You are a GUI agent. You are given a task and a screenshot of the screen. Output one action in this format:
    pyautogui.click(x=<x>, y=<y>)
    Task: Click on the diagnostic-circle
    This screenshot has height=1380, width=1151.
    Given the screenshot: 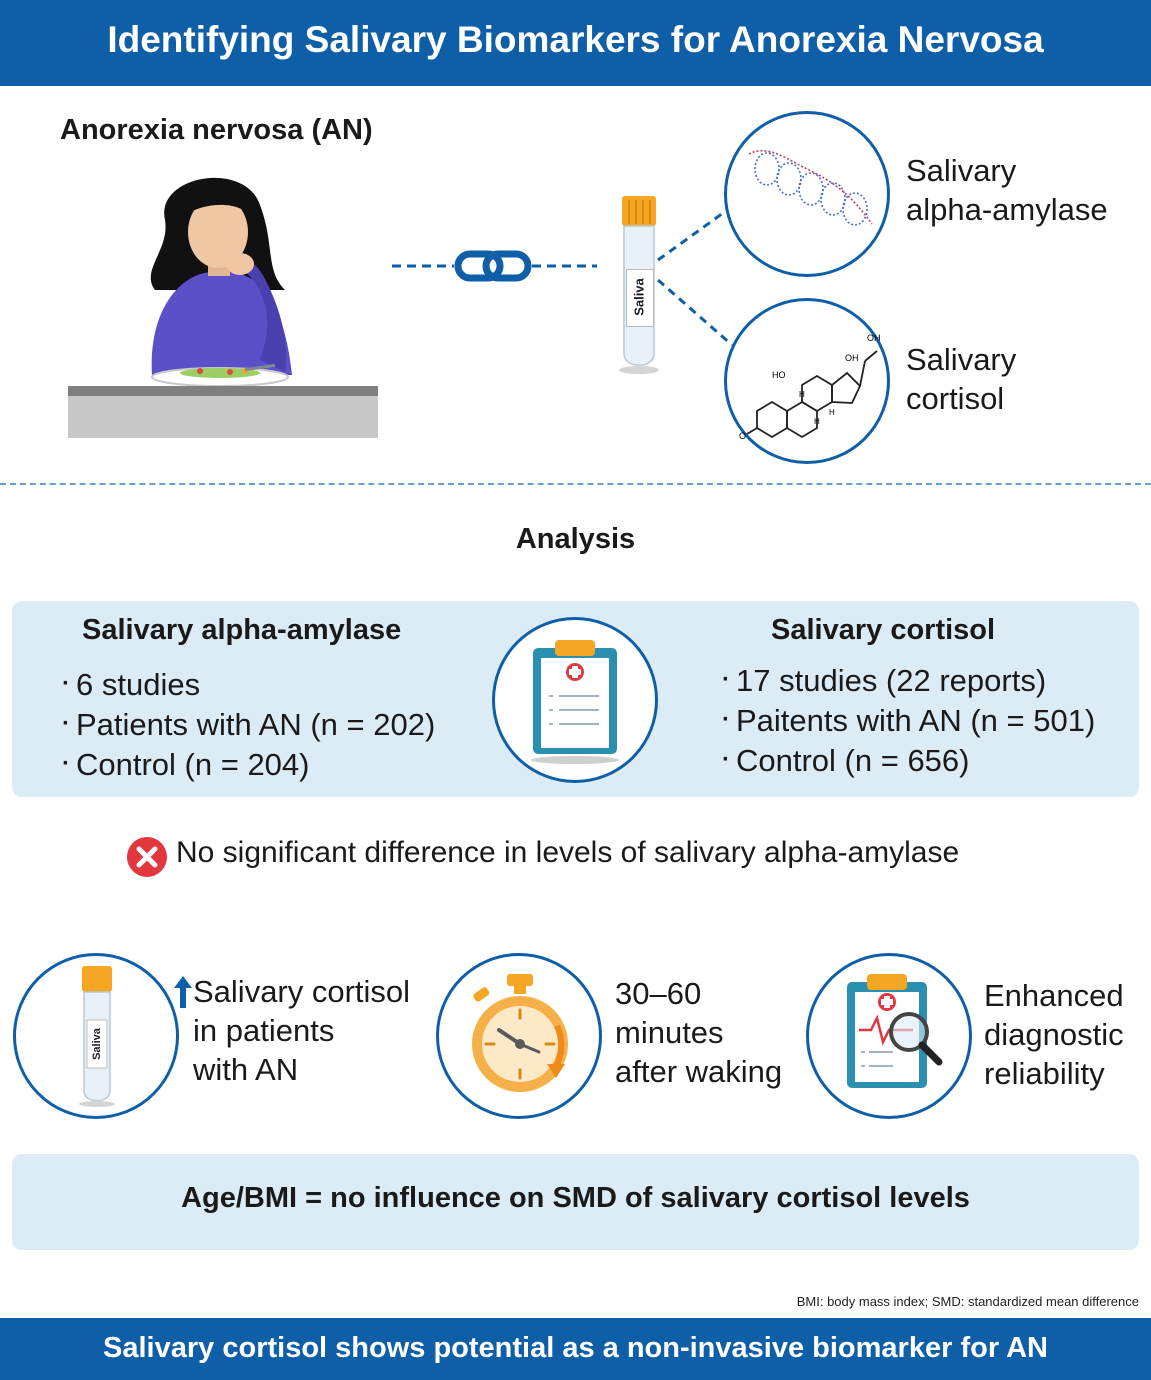 What is the action you would take?
    pyautogui.click(x=889, y=1036)
    